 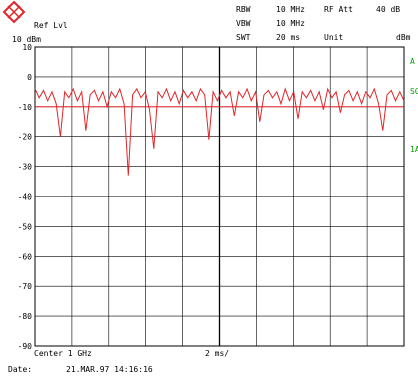 What do you see at coordinates (25, 107) in the screenshot?
I see `y-tick-label: -10` at bounding box center [25, 107].